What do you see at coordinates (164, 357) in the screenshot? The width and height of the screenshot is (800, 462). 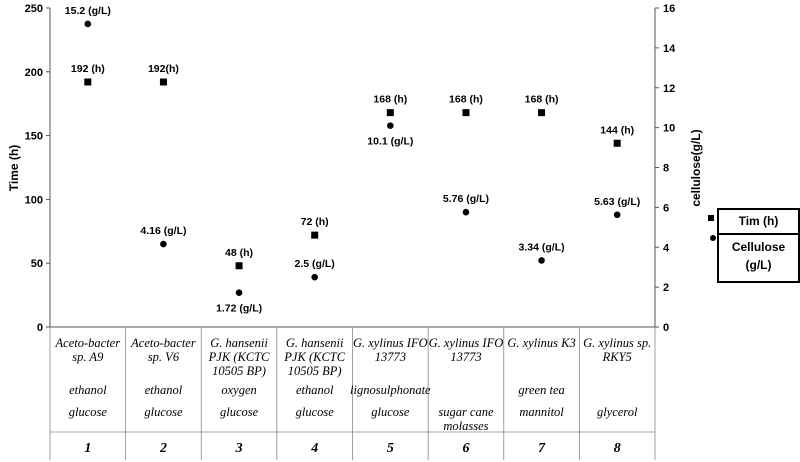 I see `category-strain-label: sp. V6` at bounding box center [164, 357].